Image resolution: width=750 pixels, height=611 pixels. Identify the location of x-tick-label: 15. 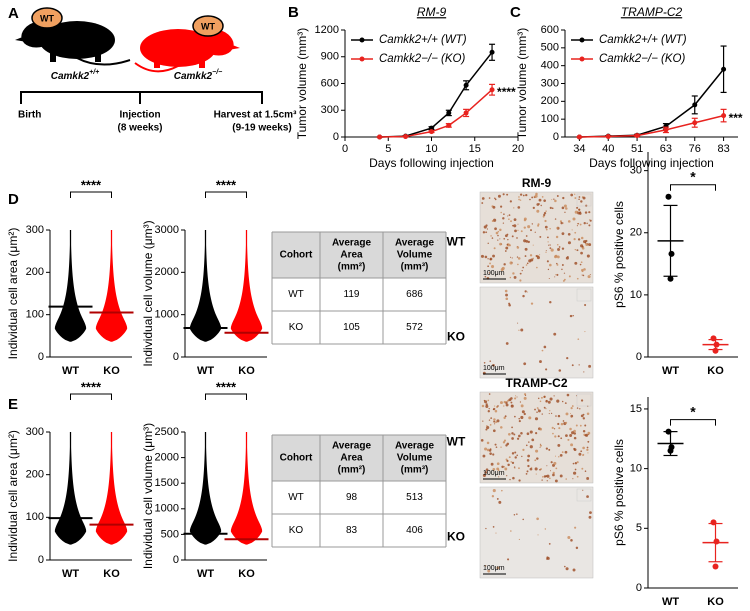
(475, 149).